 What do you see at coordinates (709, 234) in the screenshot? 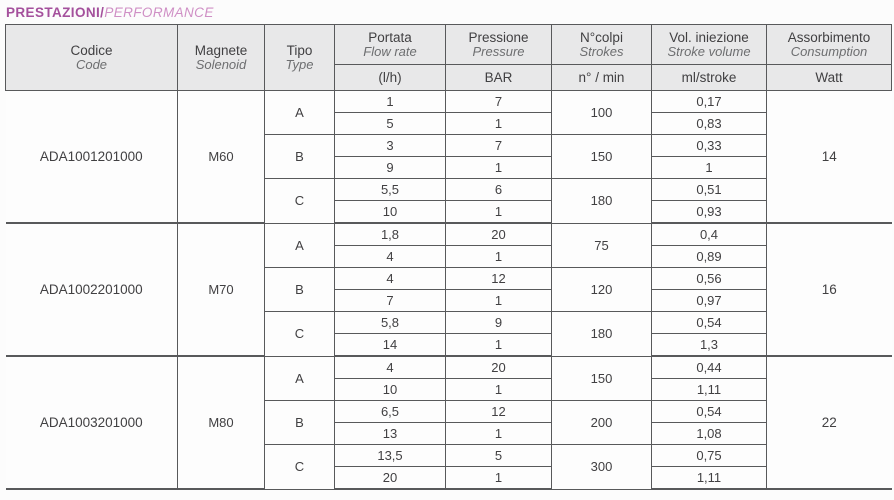
I see `stroke-volume-cell: 0,4` at bounding box center [709, 234].